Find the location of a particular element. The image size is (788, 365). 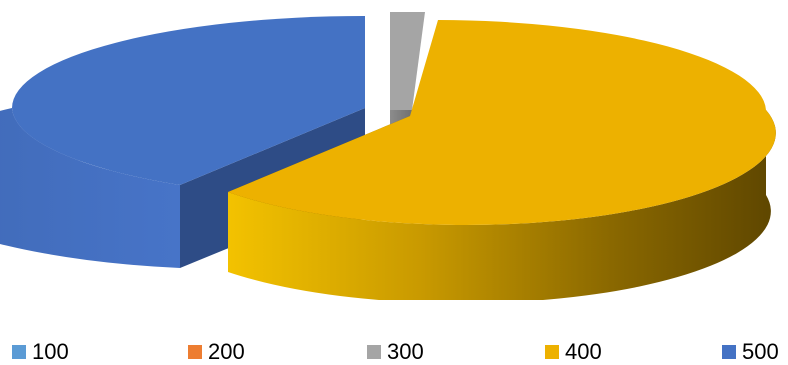

legend-item-400: 400 is located at coordinates (573, 352).